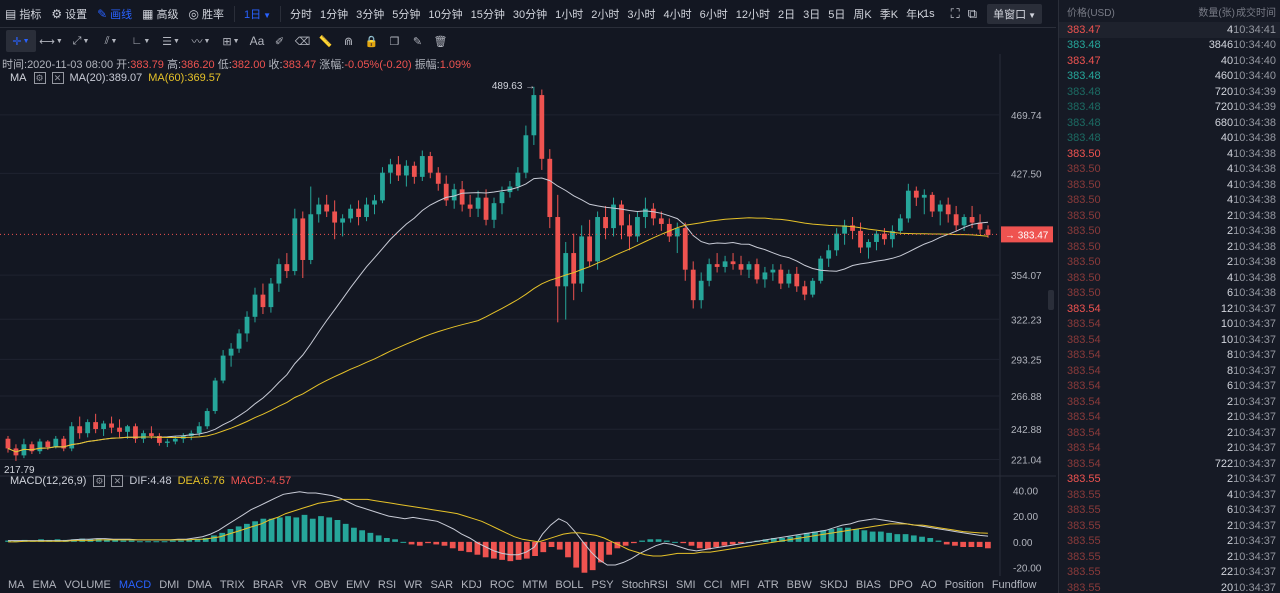 The width and height of the screenshot is (1280, 593). I want to click on indicator-tab-mtm: MTM, so click(535, 584).